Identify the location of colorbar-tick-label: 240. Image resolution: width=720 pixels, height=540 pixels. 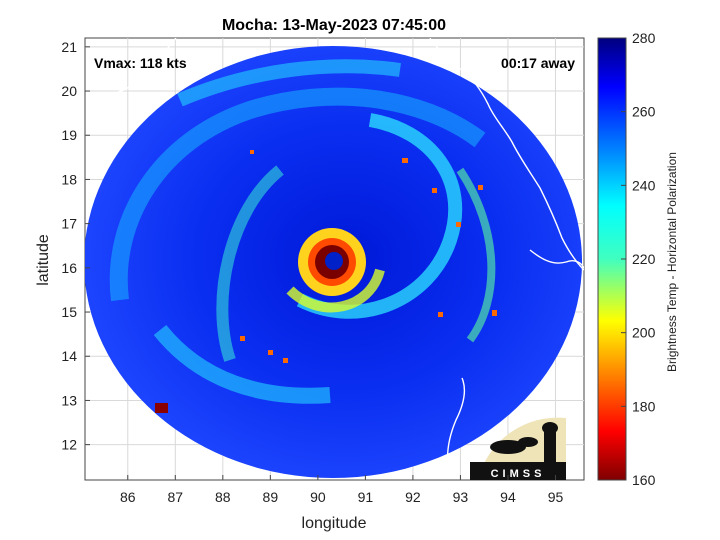
(644, 185).